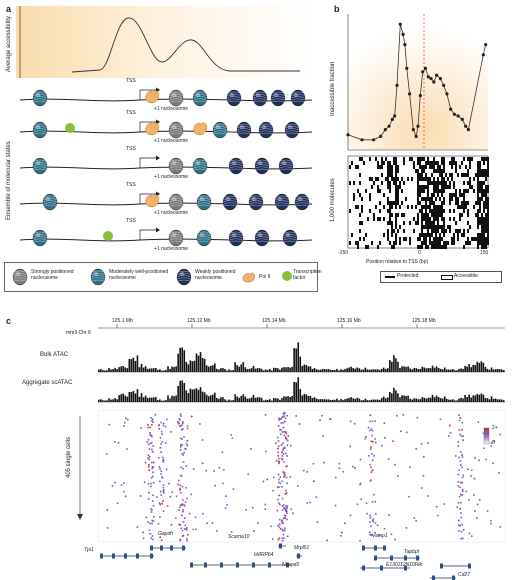 The image size is (520, 580). What do you see at coordinates (343, 253) in the screenshot?
I see `b-xtick-neg: -150` at bounding box center [343, 253].